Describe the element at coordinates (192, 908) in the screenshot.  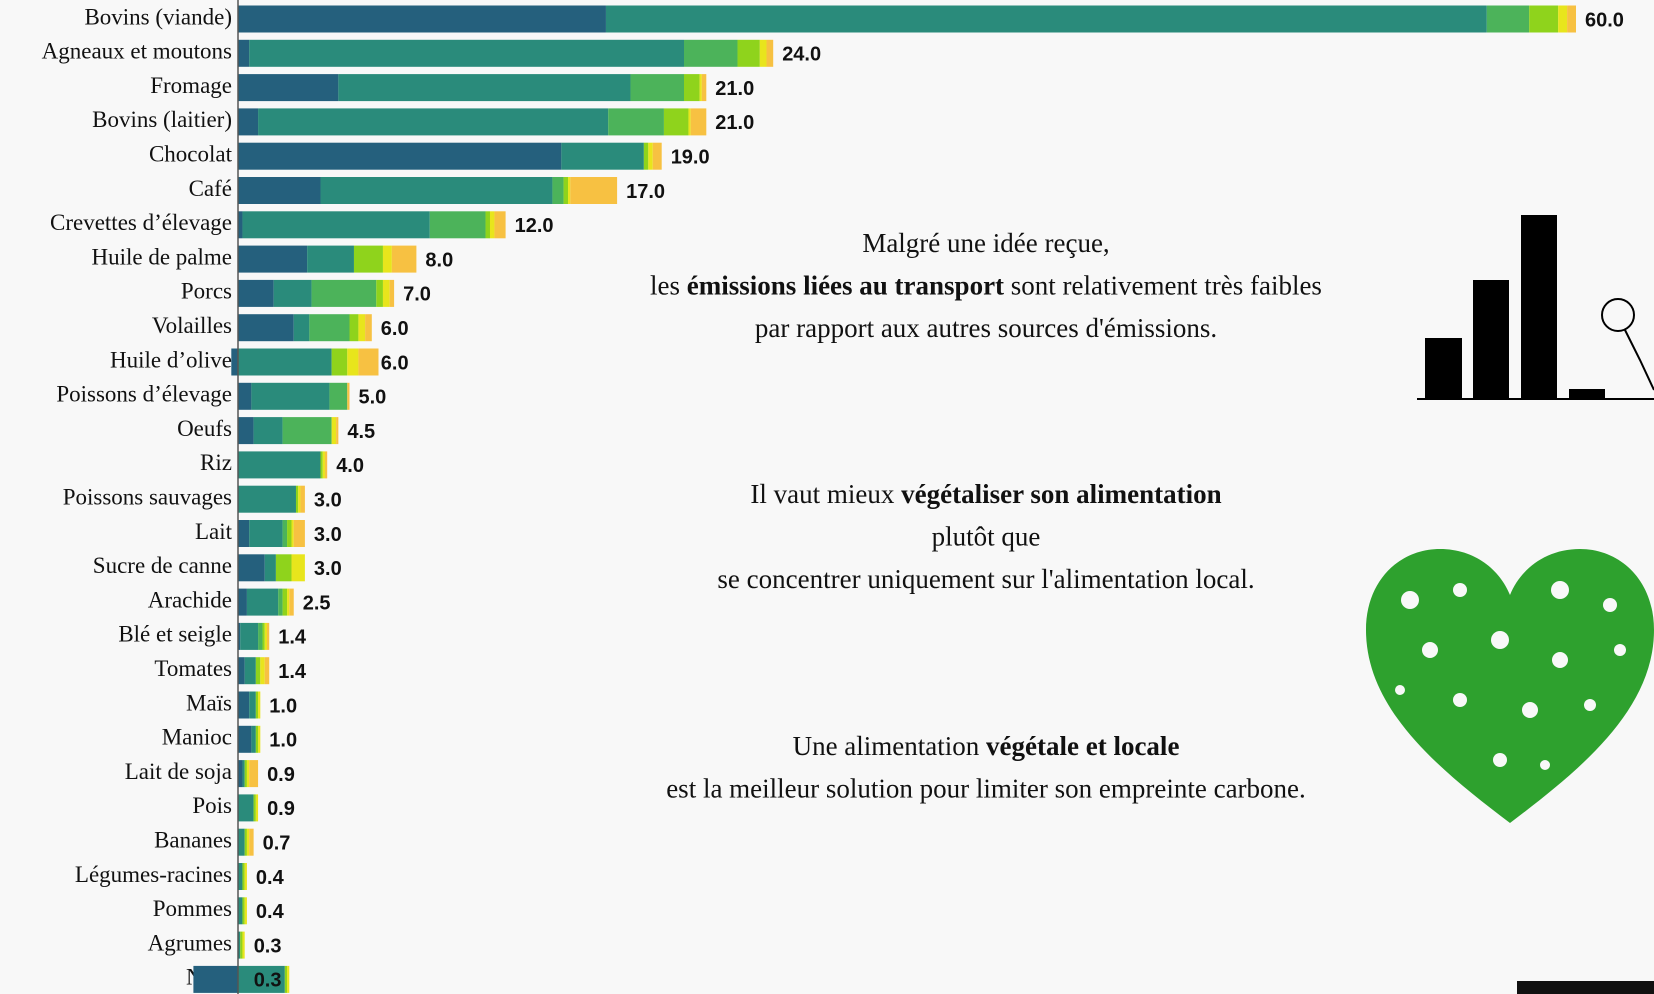
I see `category-label: Pommes` at that location.